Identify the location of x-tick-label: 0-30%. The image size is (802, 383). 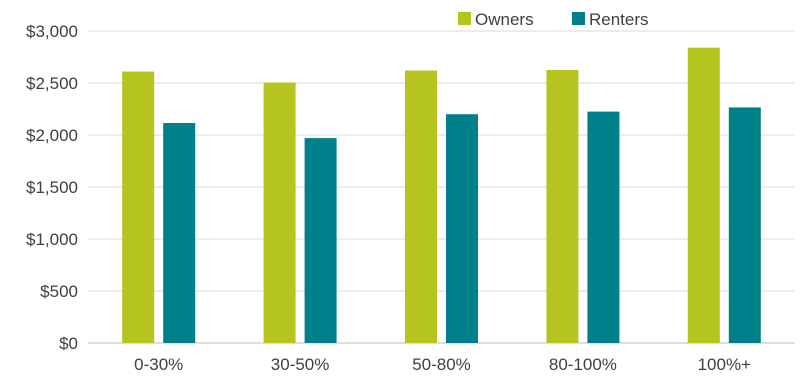
(158, 364).